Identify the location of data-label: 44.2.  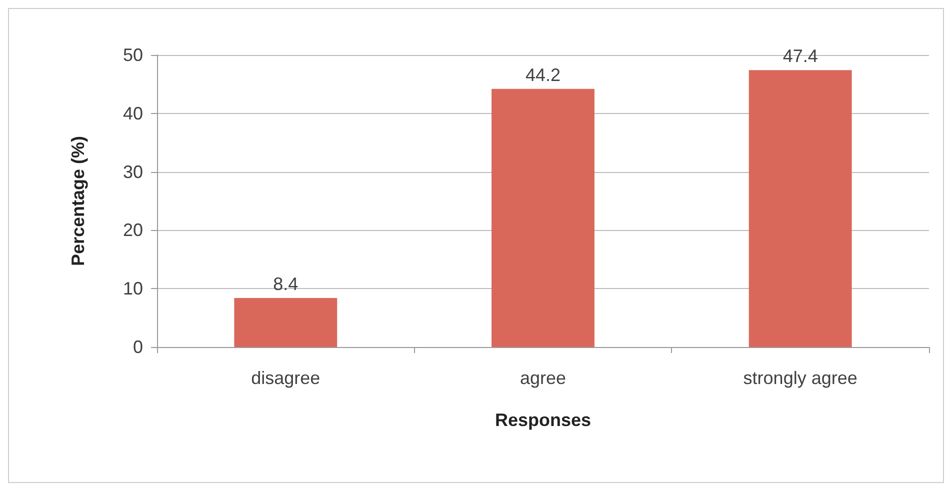
(543, 74).